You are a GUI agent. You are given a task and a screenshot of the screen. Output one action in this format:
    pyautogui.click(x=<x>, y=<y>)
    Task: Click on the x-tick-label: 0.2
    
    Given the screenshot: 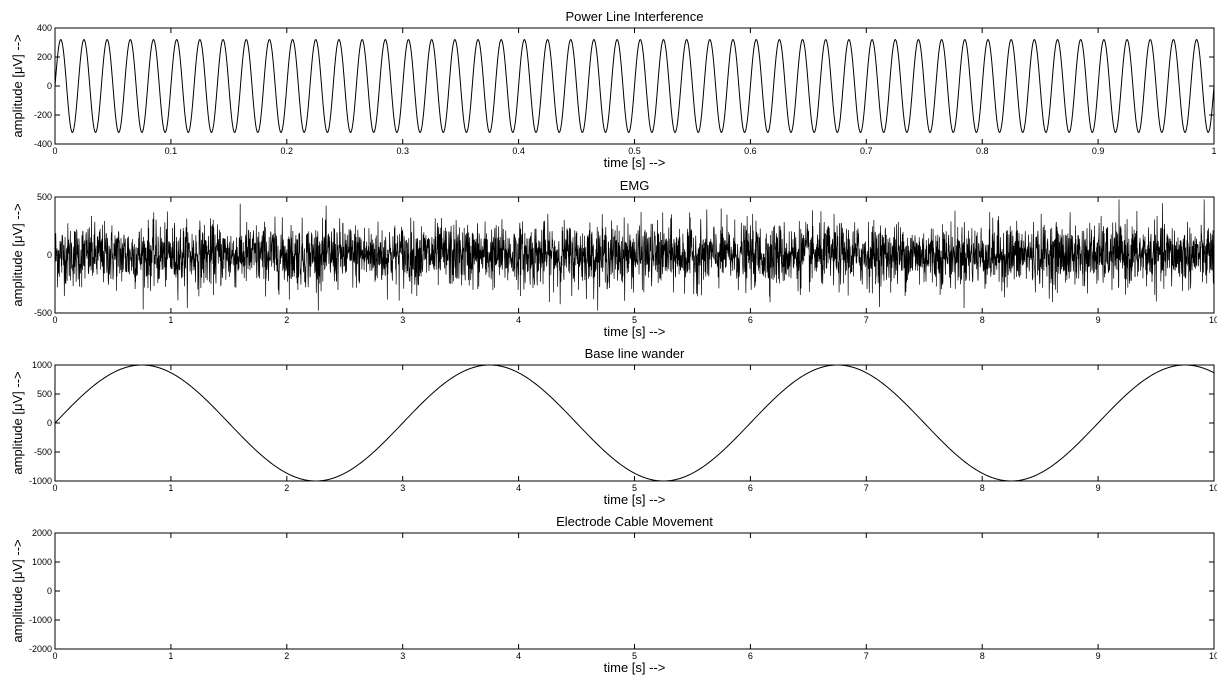 What is the action you would take?
    pyautogui.click(x=287, y=151)
    